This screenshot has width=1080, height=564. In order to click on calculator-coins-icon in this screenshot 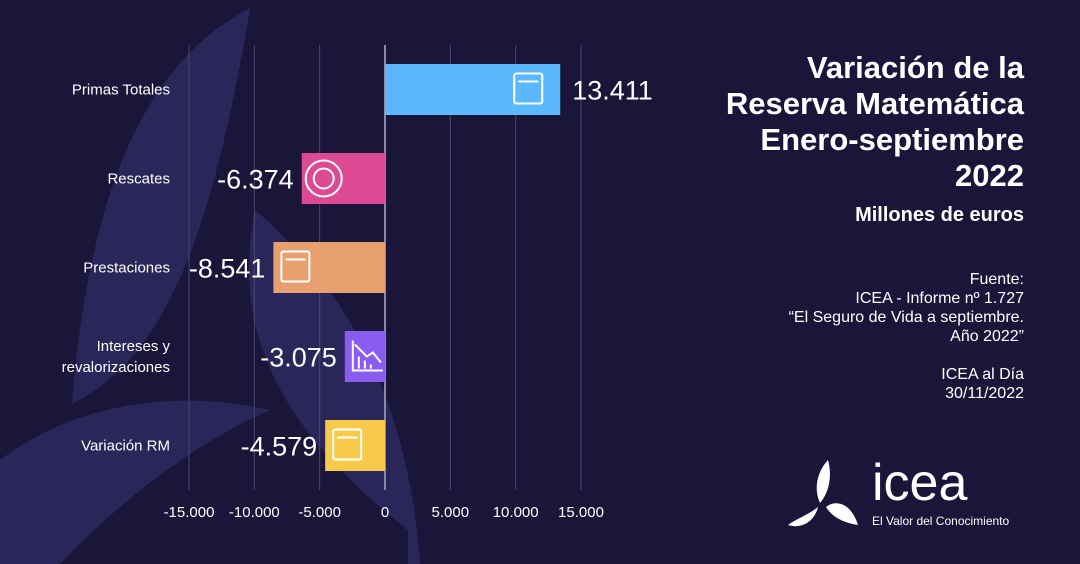, I will do `click(295, 266)`.